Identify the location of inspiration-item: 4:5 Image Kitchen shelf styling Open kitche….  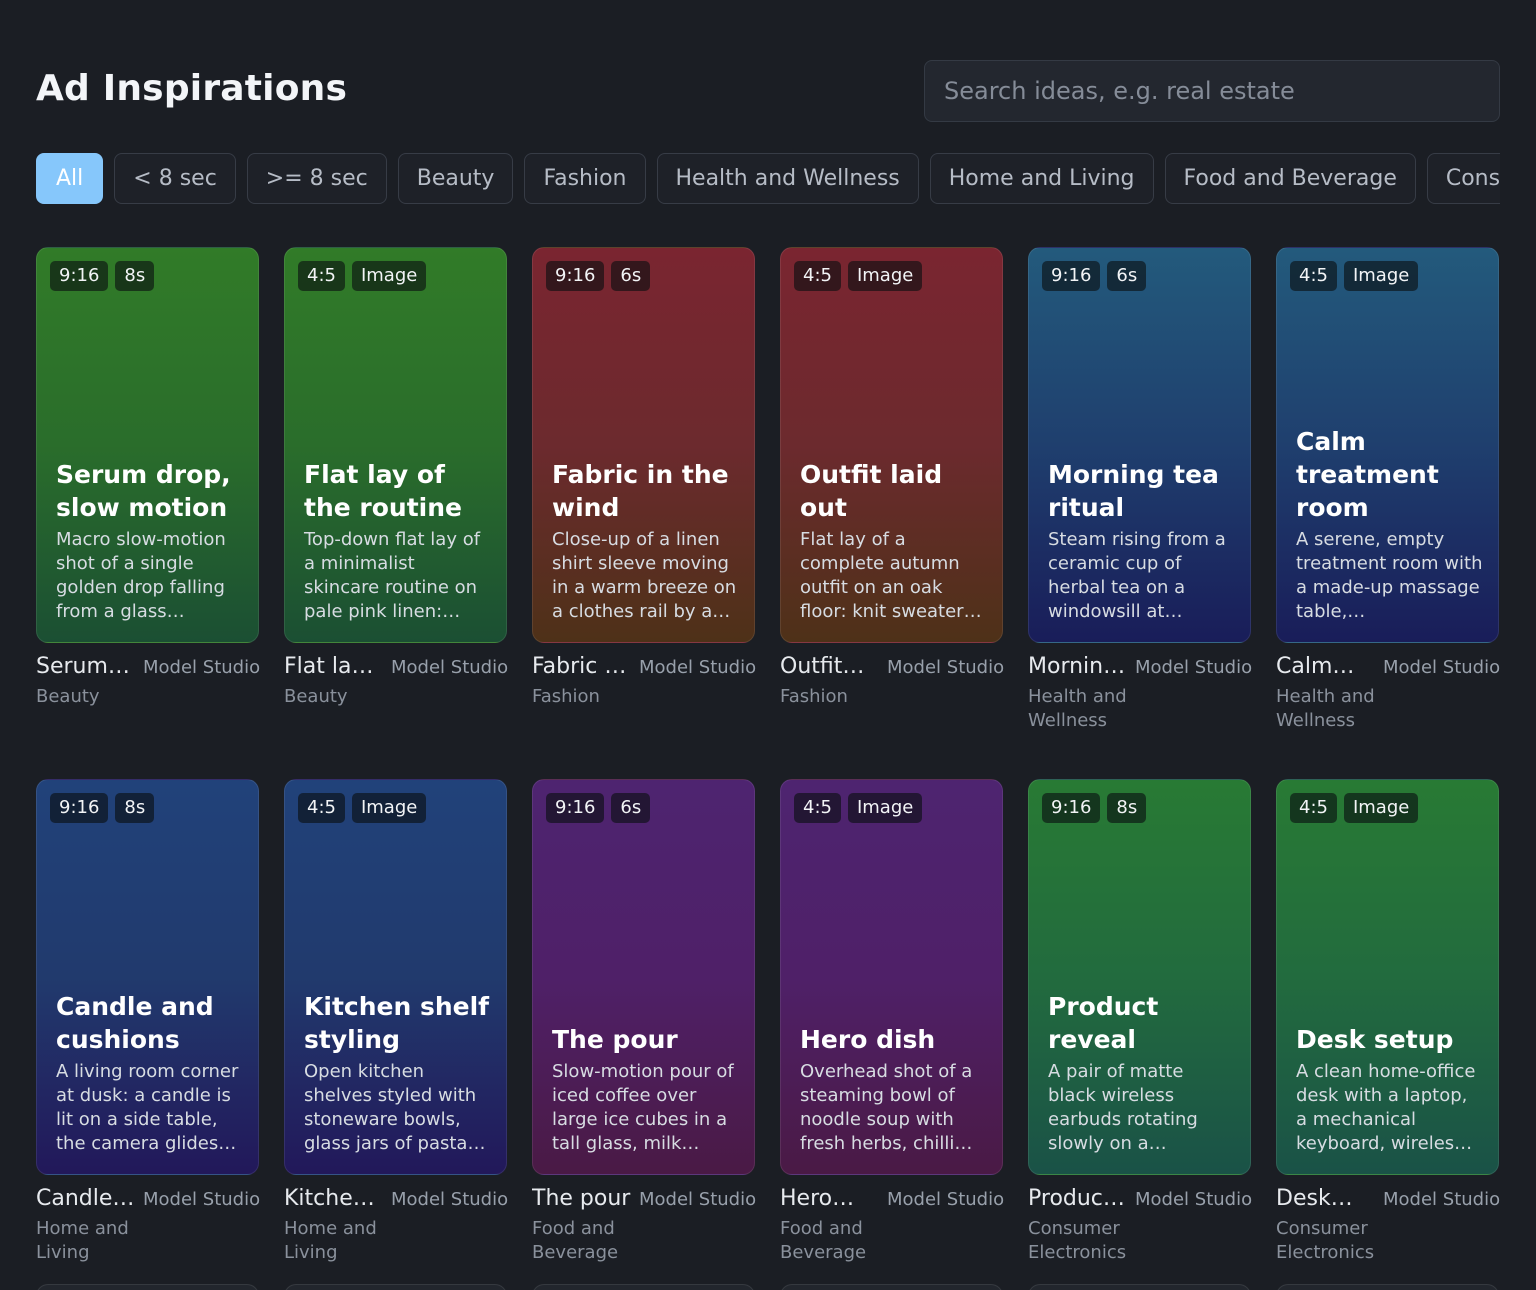
(396, 1032).